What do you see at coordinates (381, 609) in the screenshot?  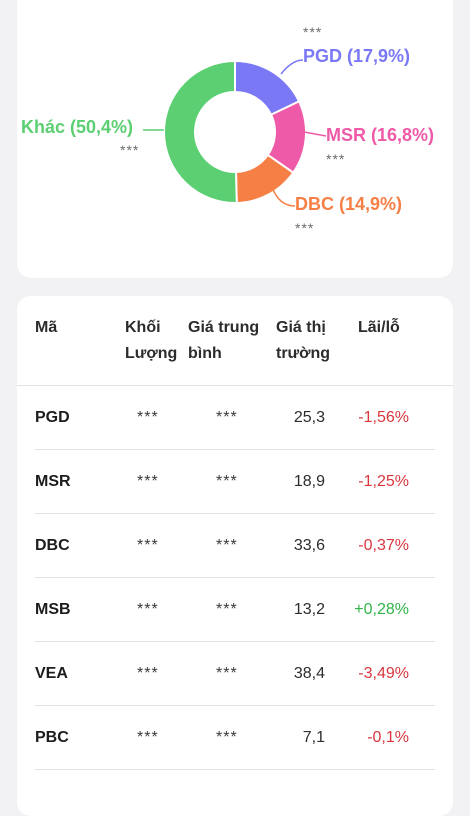 I see `cell-profit-loss: +0,28%` at bounding box center [381, 609].